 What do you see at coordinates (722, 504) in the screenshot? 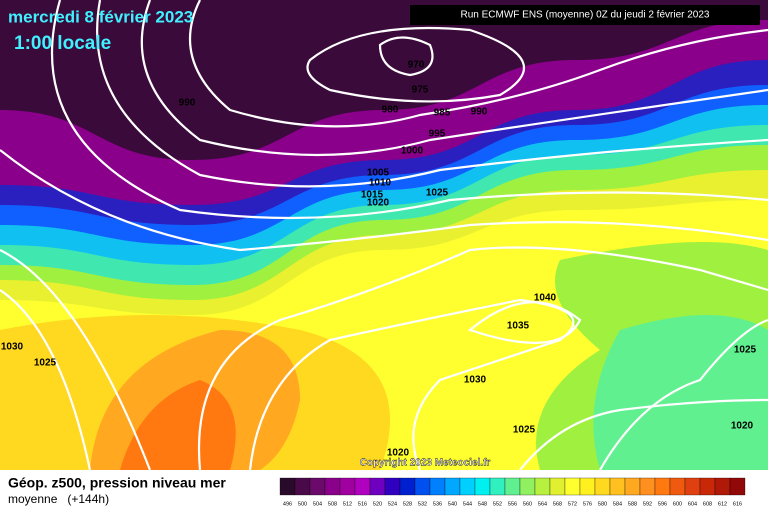
I see `scale-label: 612` at bounding box center [722, 504].